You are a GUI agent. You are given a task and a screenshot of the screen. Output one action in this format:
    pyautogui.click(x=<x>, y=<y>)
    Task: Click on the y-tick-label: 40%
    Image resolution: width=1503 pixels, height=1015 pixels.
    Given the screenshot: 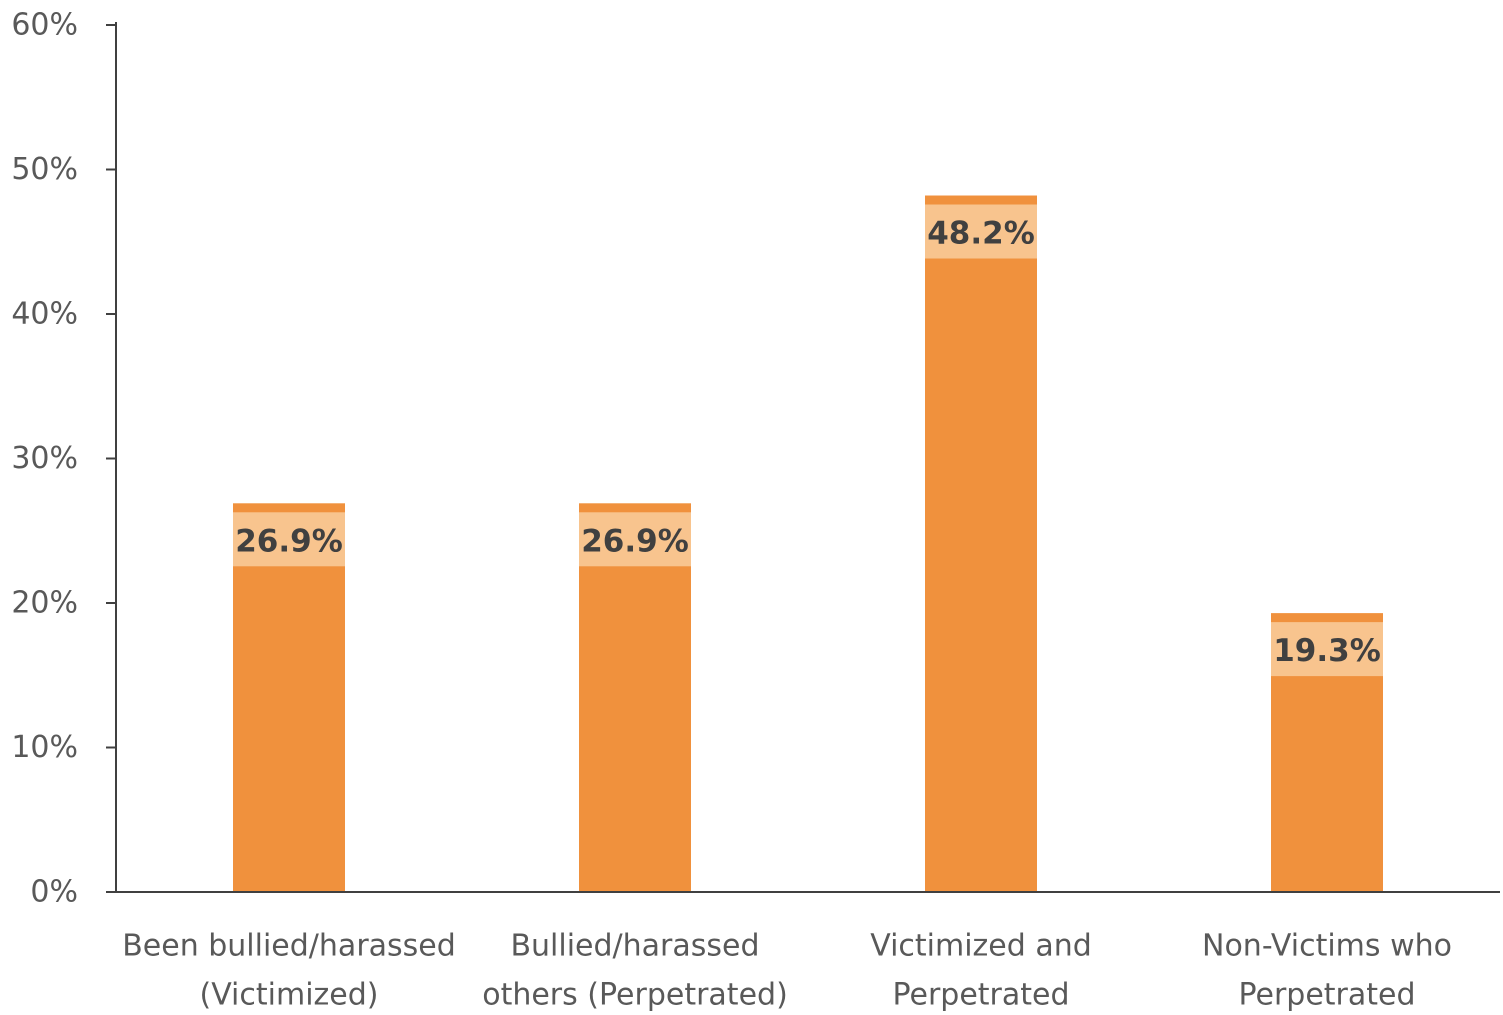 What is the action you would take?
    pyautogui.click(x=44, y=314)
    